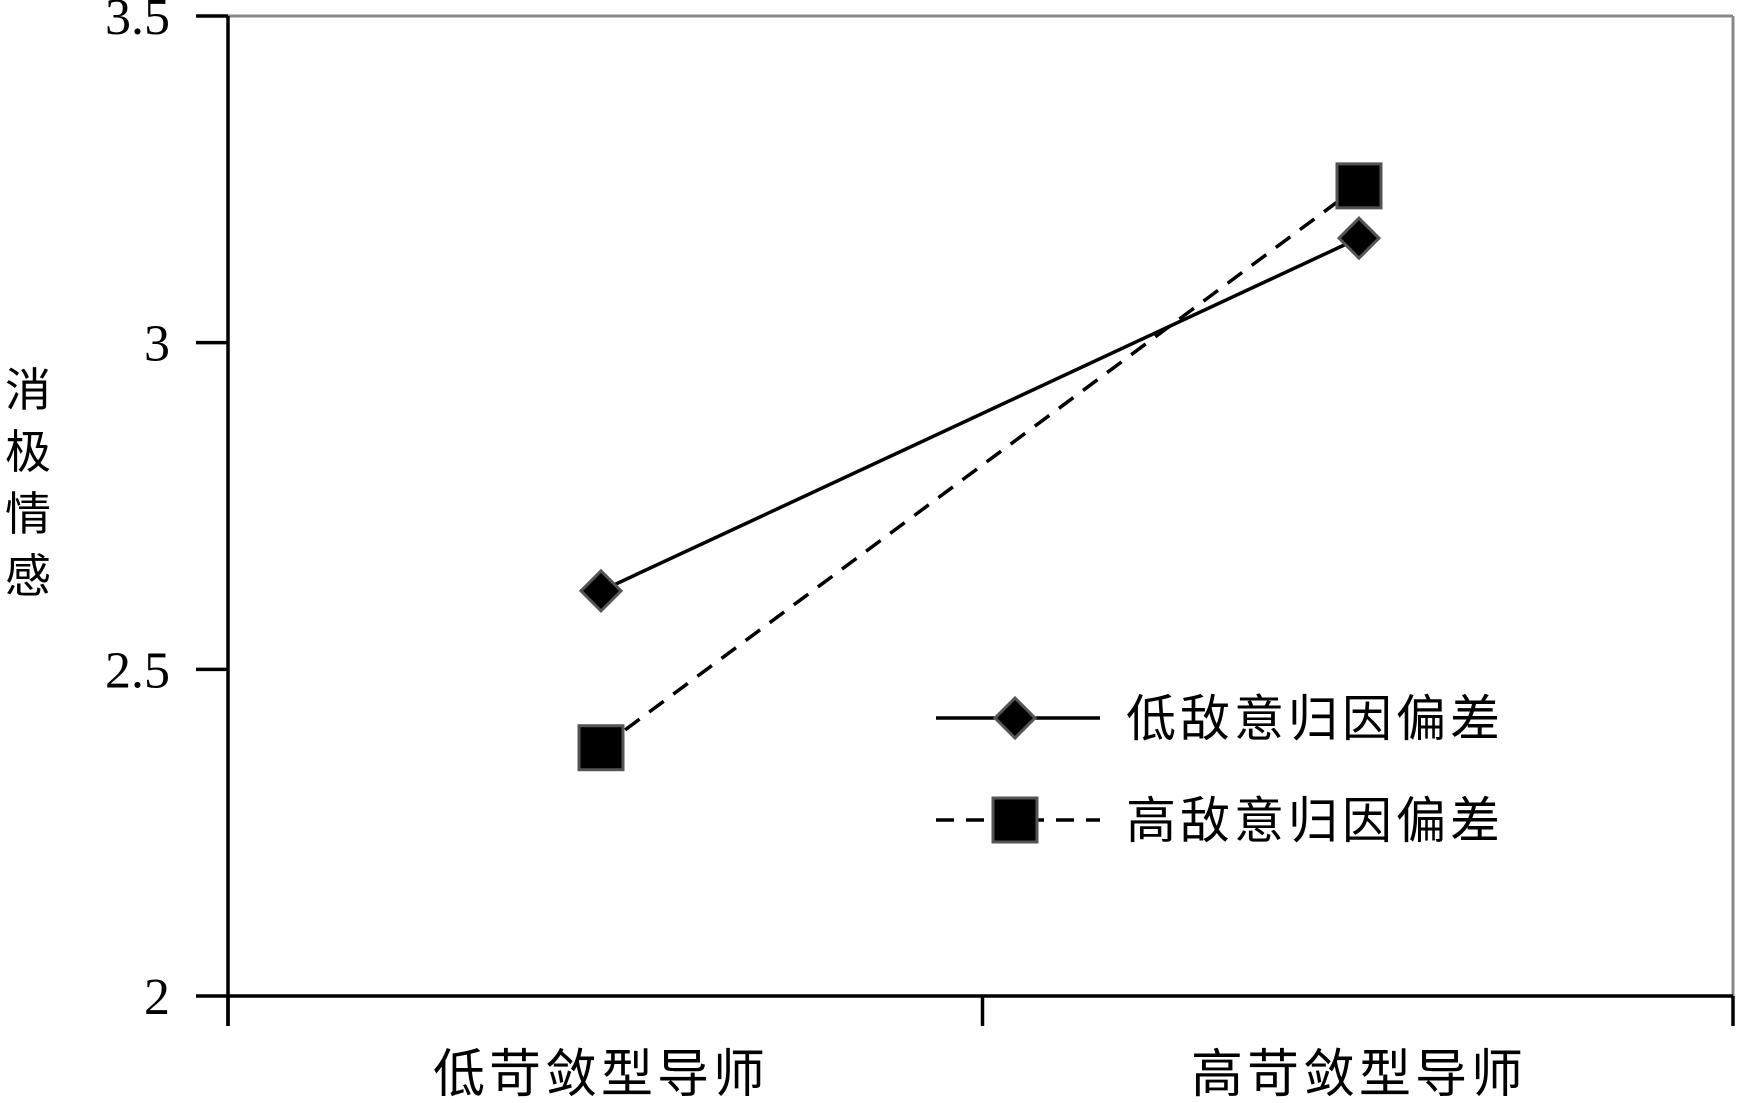  I want to click on legend-item-1: 低敌意归因偏差, so click(1220, 719).